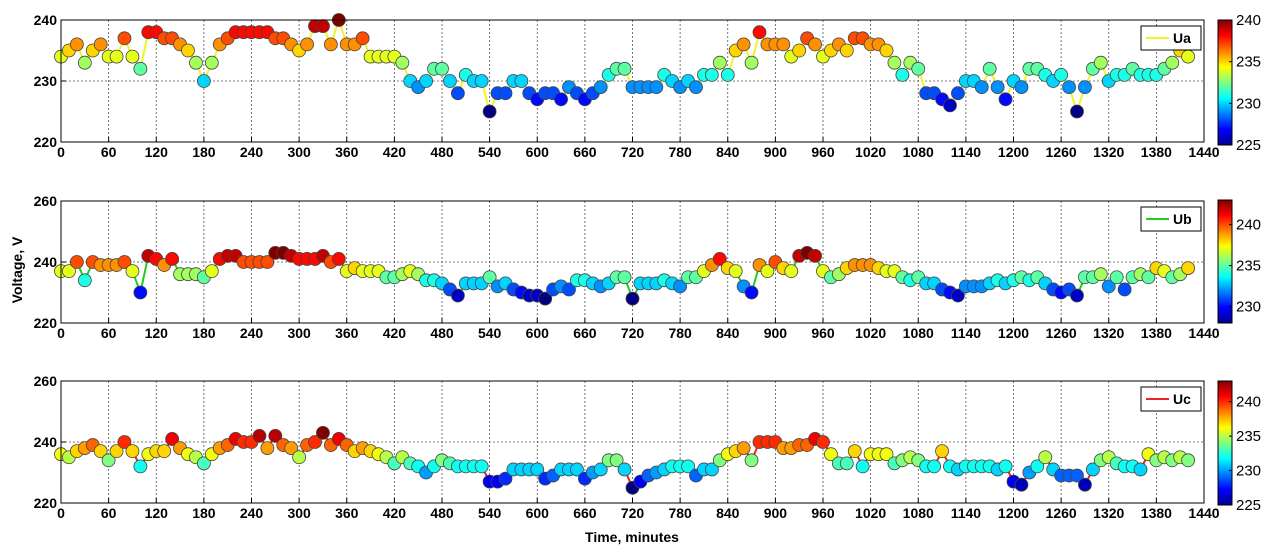  I want to click on colorbar-tick-label: 235, so click(1248, 436).